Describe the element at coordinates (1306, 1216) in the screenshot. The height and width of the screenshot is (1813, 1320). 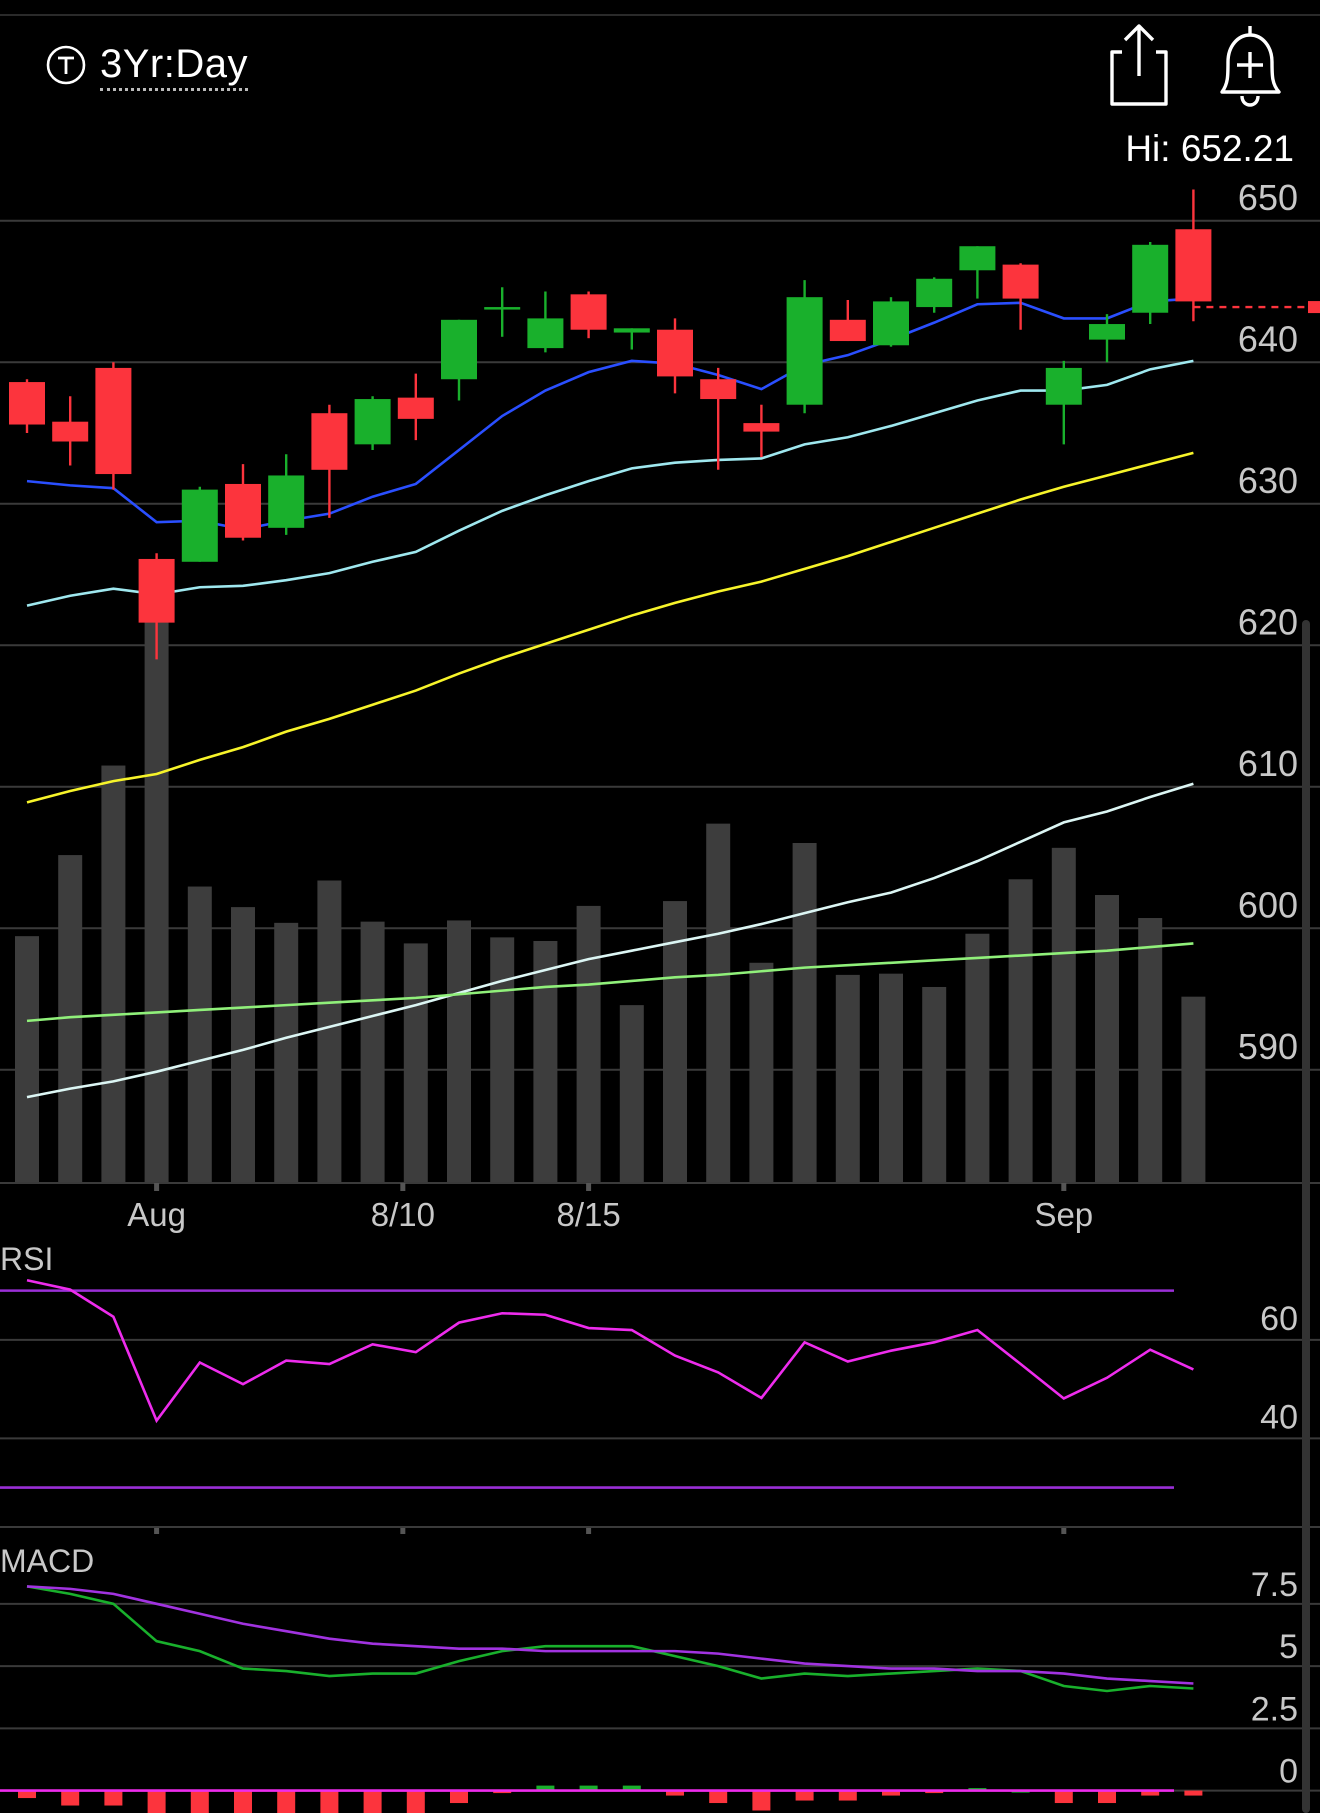
I see `vertical-scrollbar` at that location.